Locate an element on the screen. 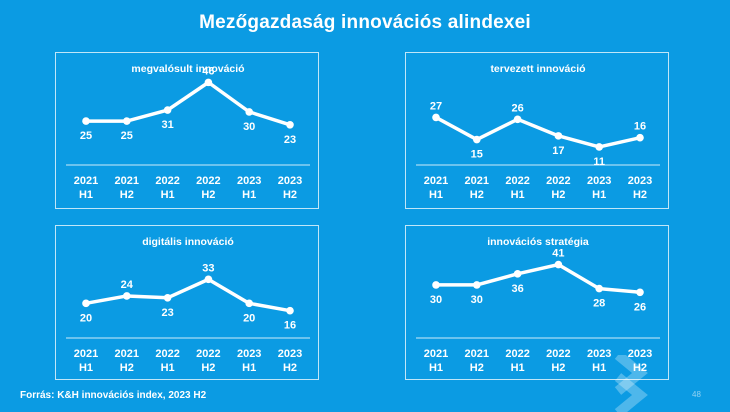 This screenshot has height=412, width=730. data-label: 41 is located at coordinates (558, 254).